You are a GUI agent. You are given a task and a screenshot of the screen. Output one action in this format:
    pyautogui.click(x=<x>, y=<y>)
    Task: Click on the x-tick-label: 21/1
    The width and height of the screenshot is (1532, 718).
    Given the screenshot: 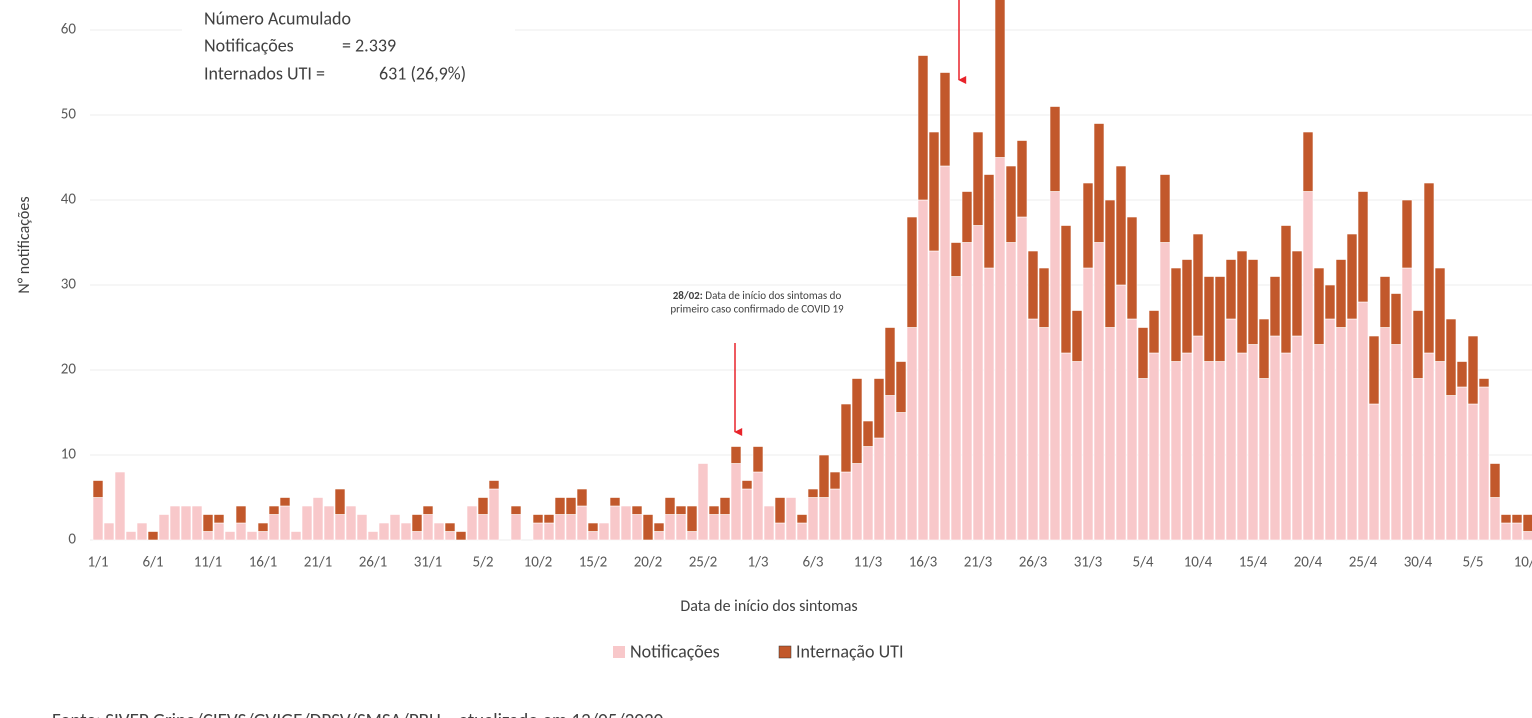 What is the action you would take?
    pyautogui.click(x=318, y=563)
    